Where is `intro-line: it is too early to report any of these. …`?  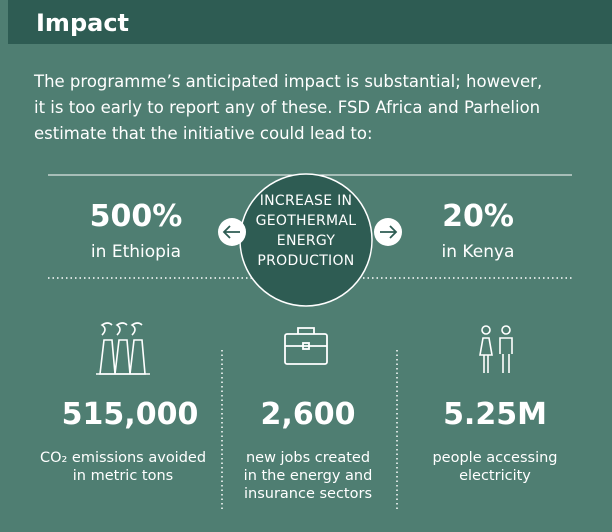 intro-line: it is too early to report any of these. … is located at coordinates (287, 107).